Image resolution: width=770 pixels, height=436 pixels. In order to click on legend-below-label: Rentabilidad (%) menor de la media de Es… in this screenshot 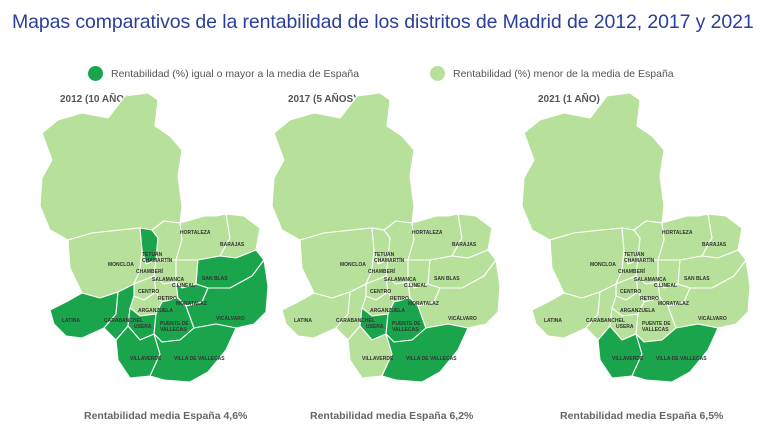, I will do `click(563, 73)`.